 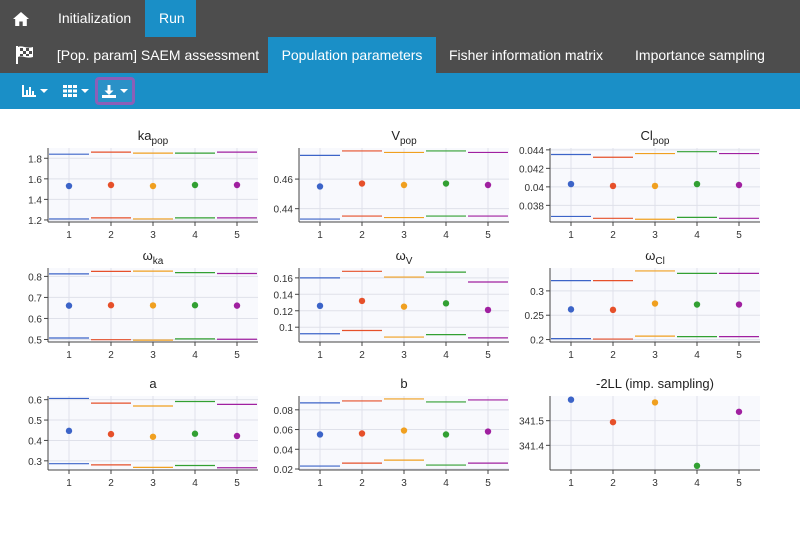 I want to click on chart-7-ytick-label: 0.4, so click(x=35, y=441).